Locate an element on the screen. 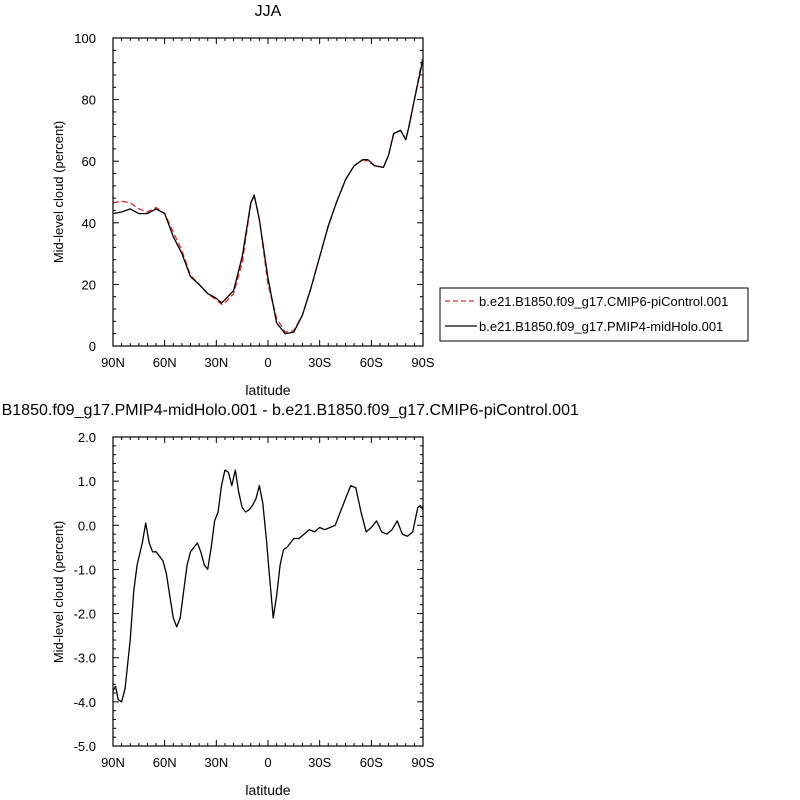  top-y-axis-label: Mid-level cloud (percent) is located at coordinates (58, 192).